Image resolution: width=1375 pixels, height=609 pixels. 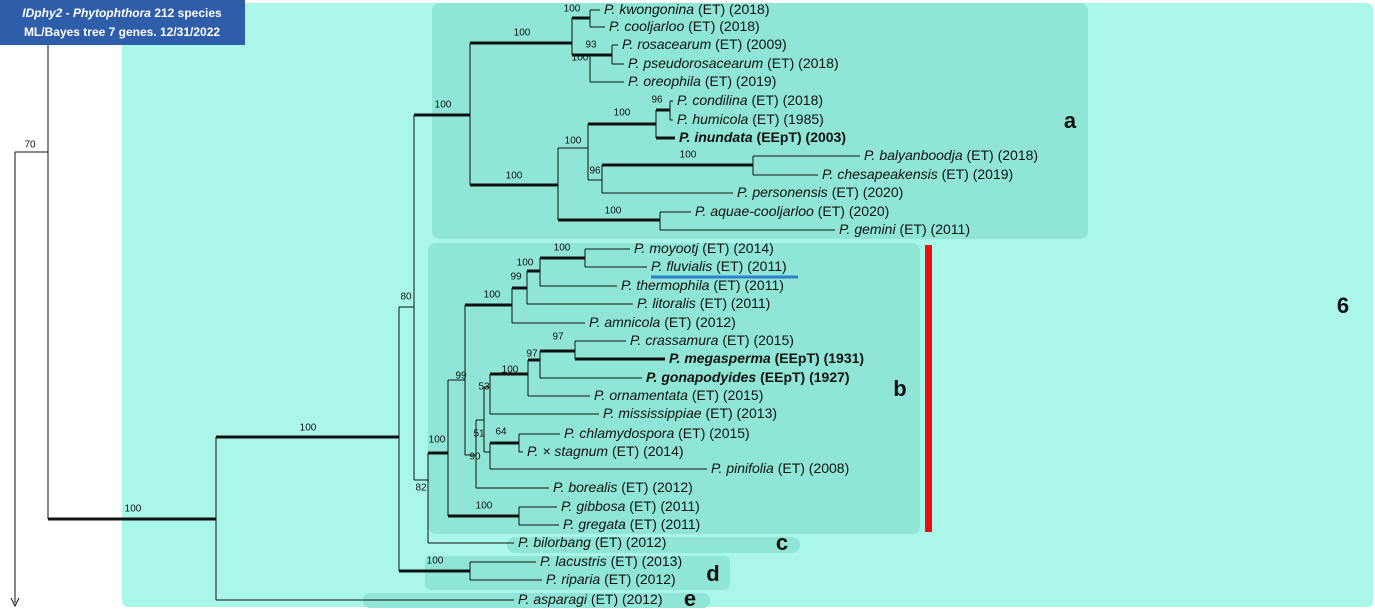 What do you see at coordinates (819, 358) in the screenshot?
I see `leaf-info: (EEpT) (1931)` at bounding box center [819, 358].